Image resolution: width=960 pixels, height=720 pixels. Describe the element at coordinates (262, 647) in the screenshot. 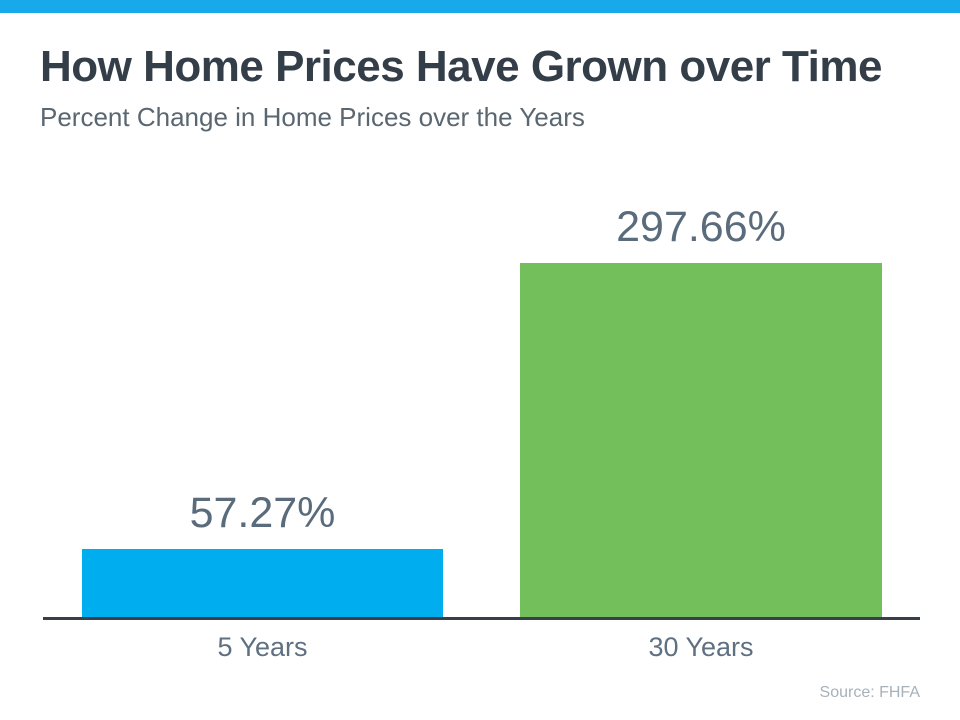

I see `category-label-5-years: 5 Years` at that location.